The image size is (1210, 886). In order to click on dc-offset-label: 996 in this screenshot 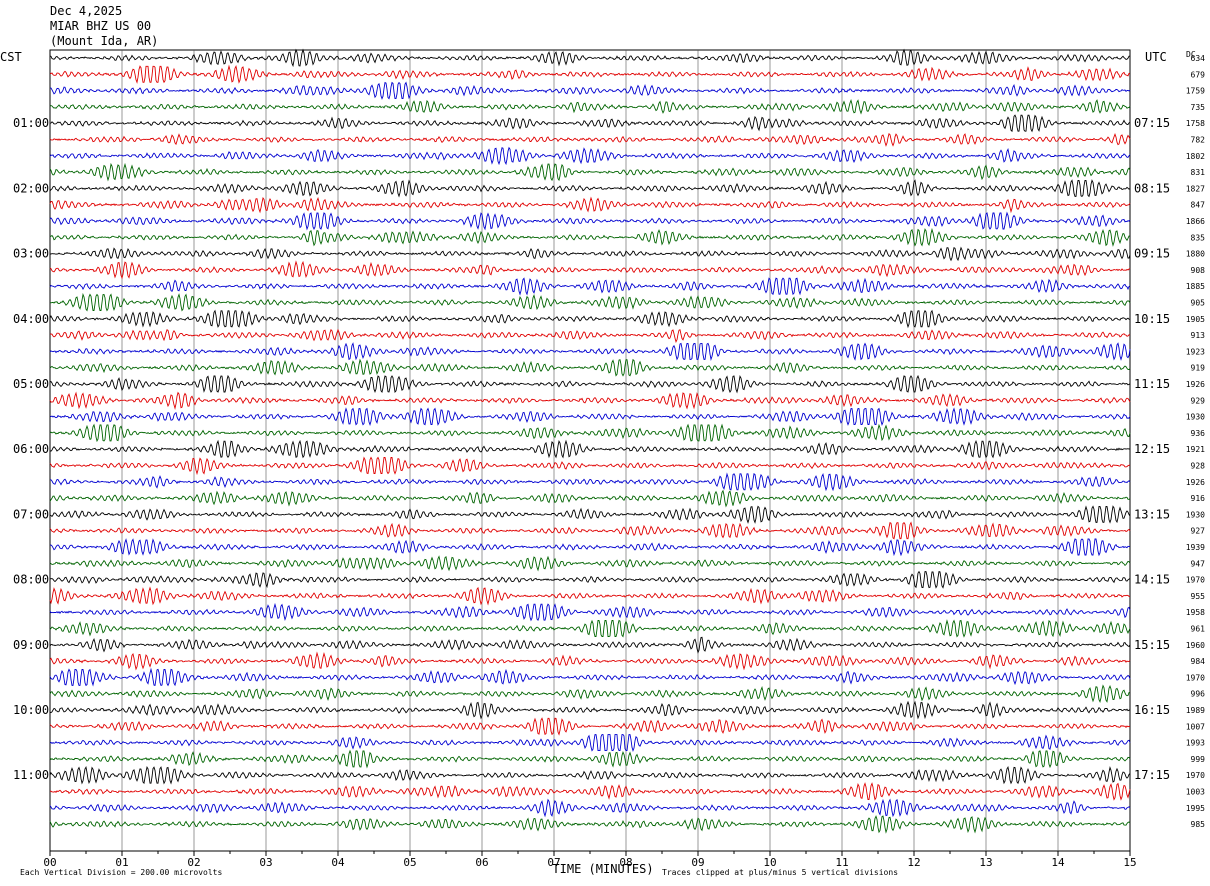, I will do `click(1198, 694)`.